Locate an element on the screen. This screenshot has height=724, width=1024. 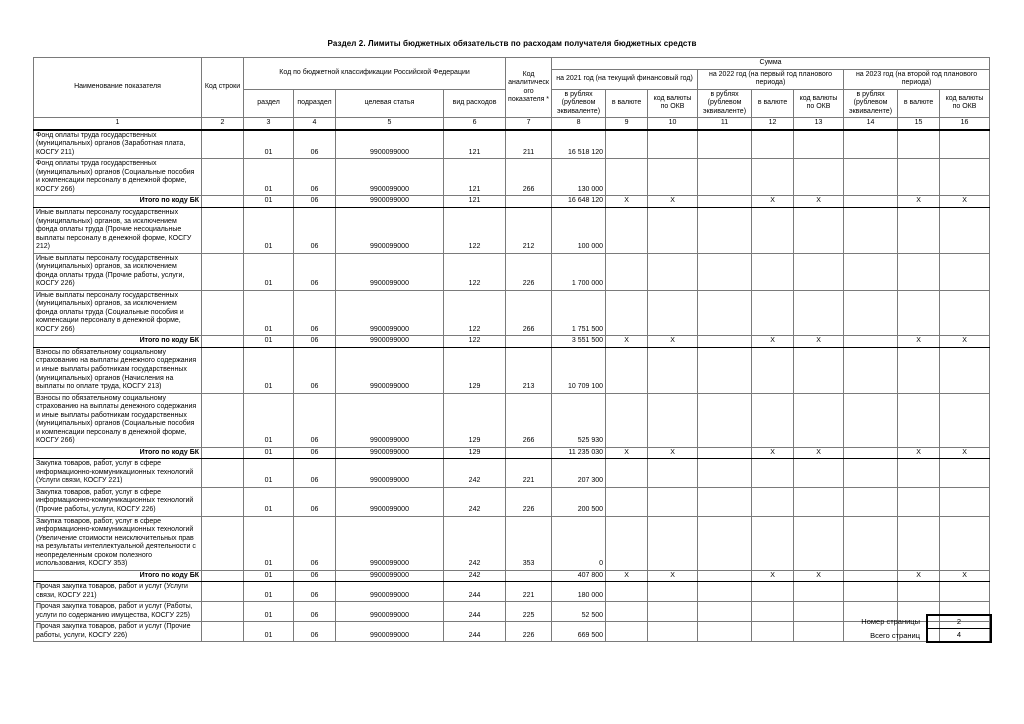
cell-amount-2021: 200 500 is located at coordinates (579, 501).